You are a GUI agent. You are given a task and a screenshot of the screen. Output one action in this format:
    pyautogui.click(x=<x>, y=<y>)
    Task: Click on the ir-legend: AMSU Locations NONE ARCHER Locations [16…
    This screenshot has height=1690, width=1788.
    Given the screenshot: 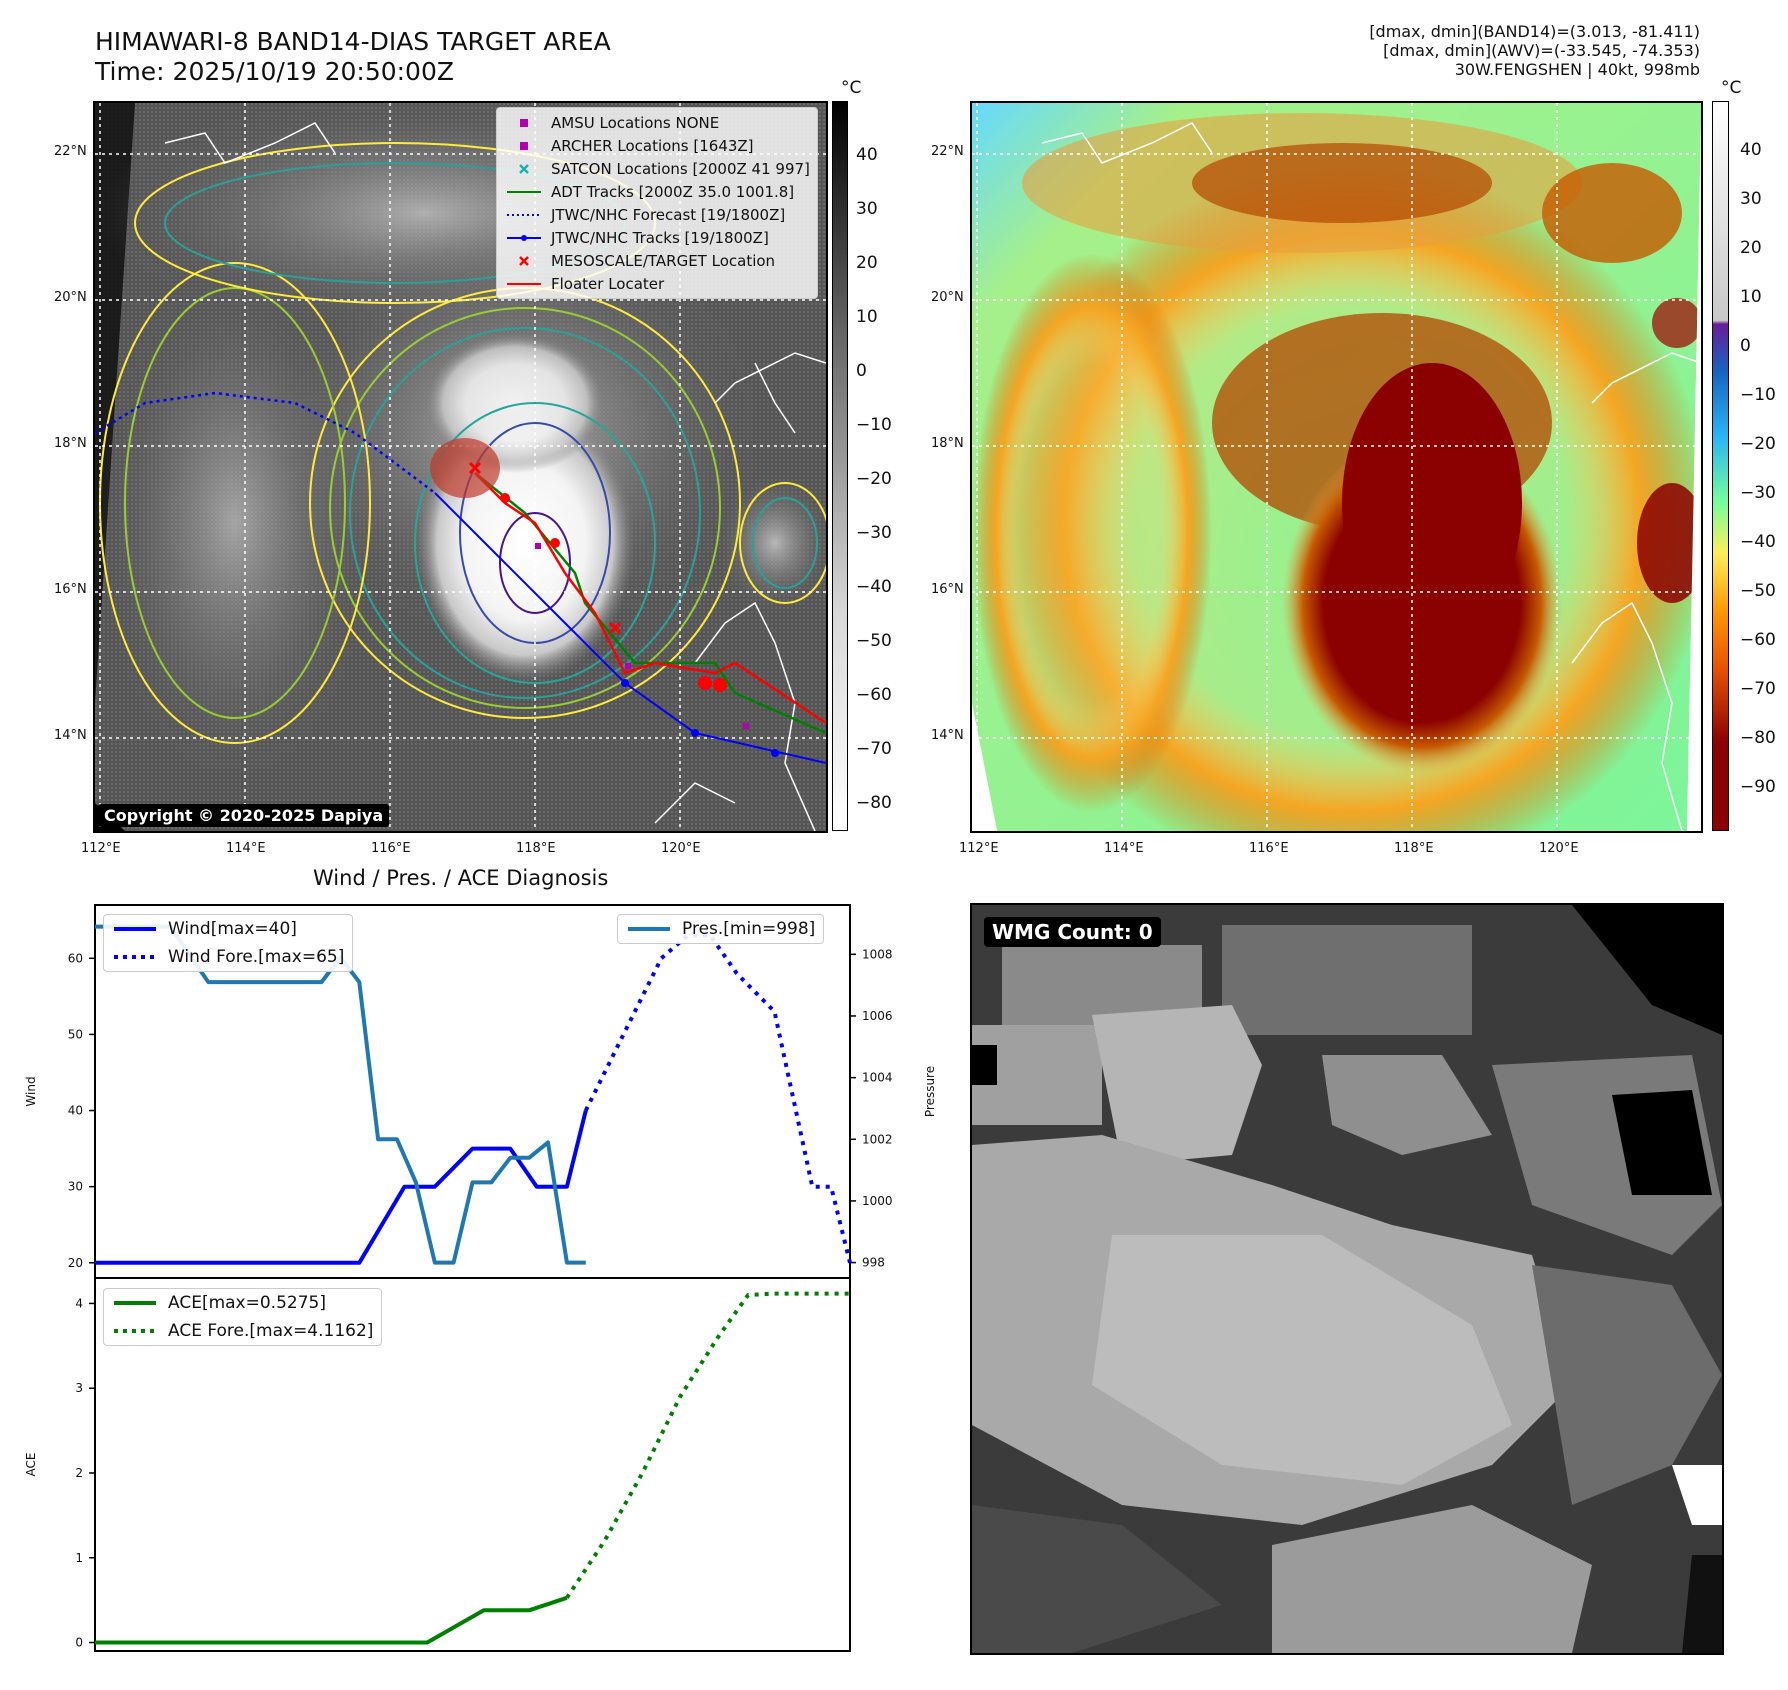 What is the action you would take?
    pyautogui.click(x=657, y=203)
    